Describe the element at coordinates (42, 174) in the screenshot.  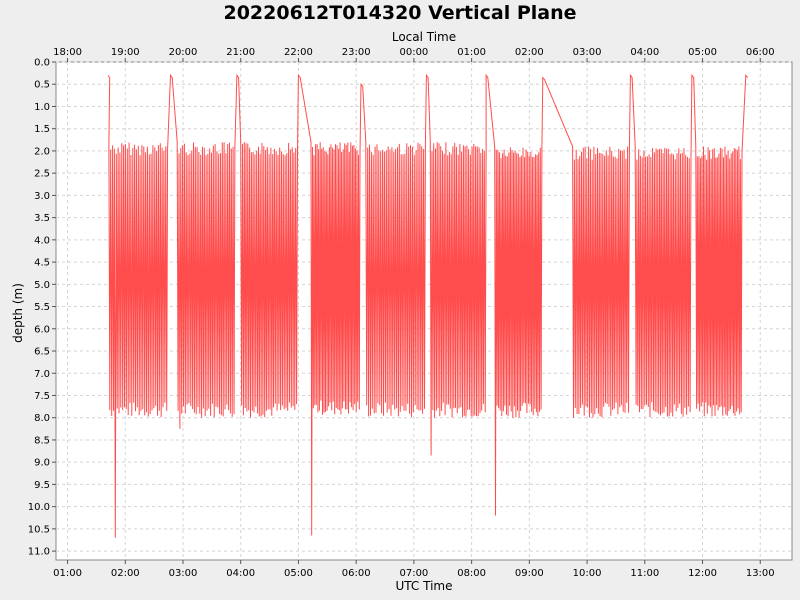
I see `y-tick-label: 2.5` at that location.